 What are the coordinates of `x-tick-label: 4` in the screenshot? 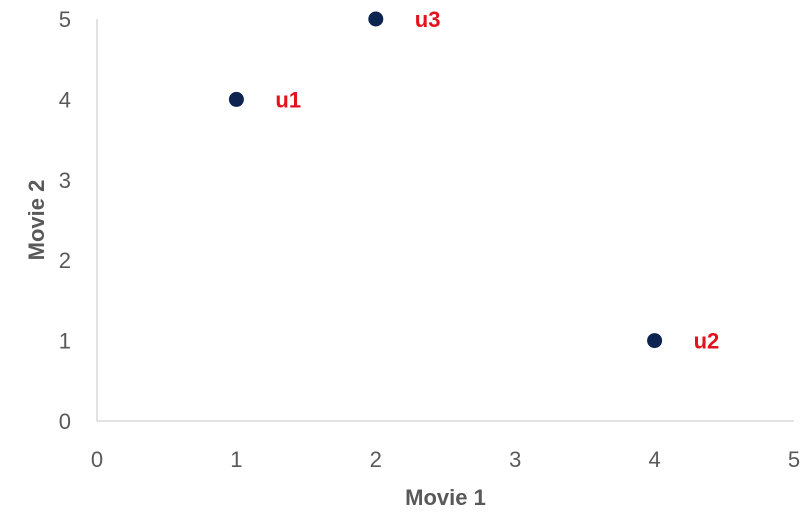 It's located at (654, 459).